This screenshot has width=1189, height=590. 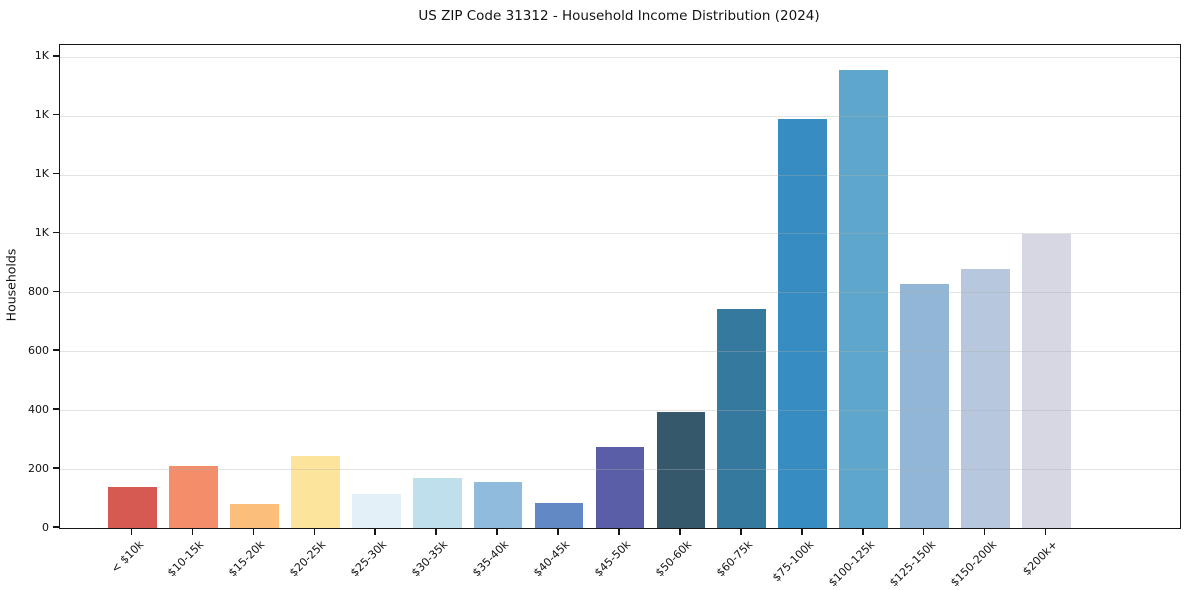 What do you see at coordinates (430, 559) in the screenshot?
I see `x-tick-label: $30-35k` at bounding box center [430, 559].